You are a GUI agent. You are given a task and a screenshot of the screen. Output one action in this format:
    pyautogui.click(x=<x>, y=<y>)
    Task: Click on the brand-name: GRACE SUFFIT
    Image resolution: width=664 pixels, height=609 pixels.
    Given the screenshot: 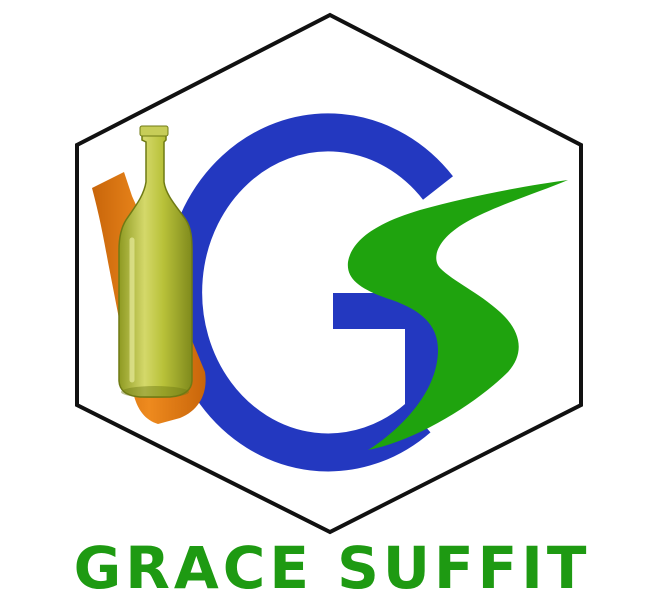 What is the action you would take?
    pyautogui.click(x=332, y=568)
    